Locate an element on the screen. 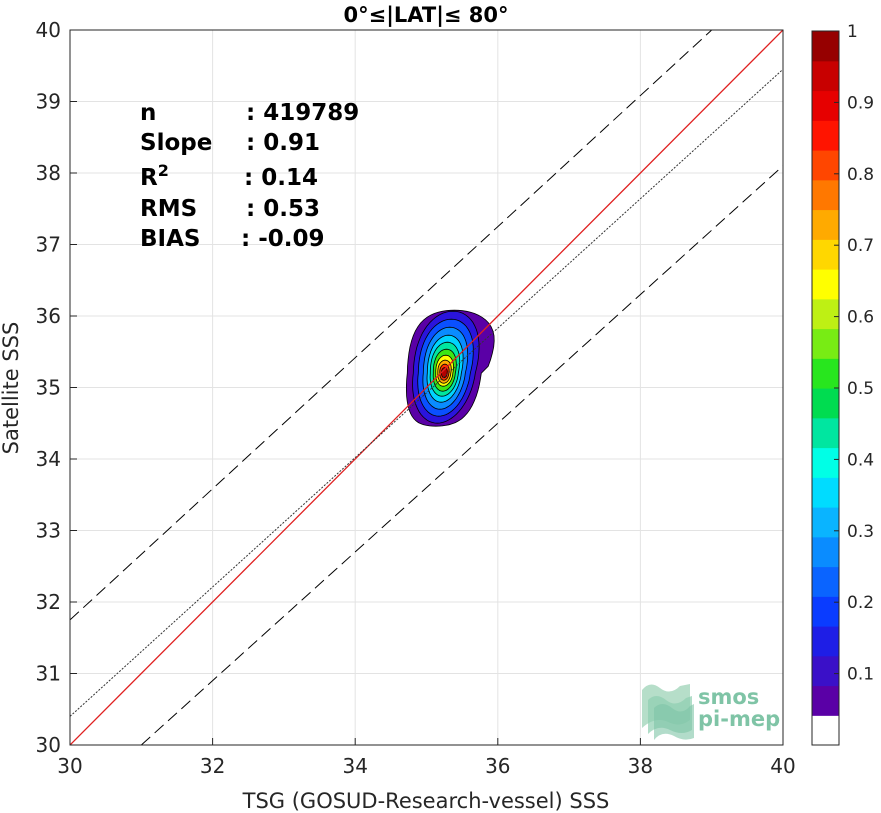 This screenshot has height=813, width=881. colorbar-tick-label: 0.3 is located at coordinates (860, 532).